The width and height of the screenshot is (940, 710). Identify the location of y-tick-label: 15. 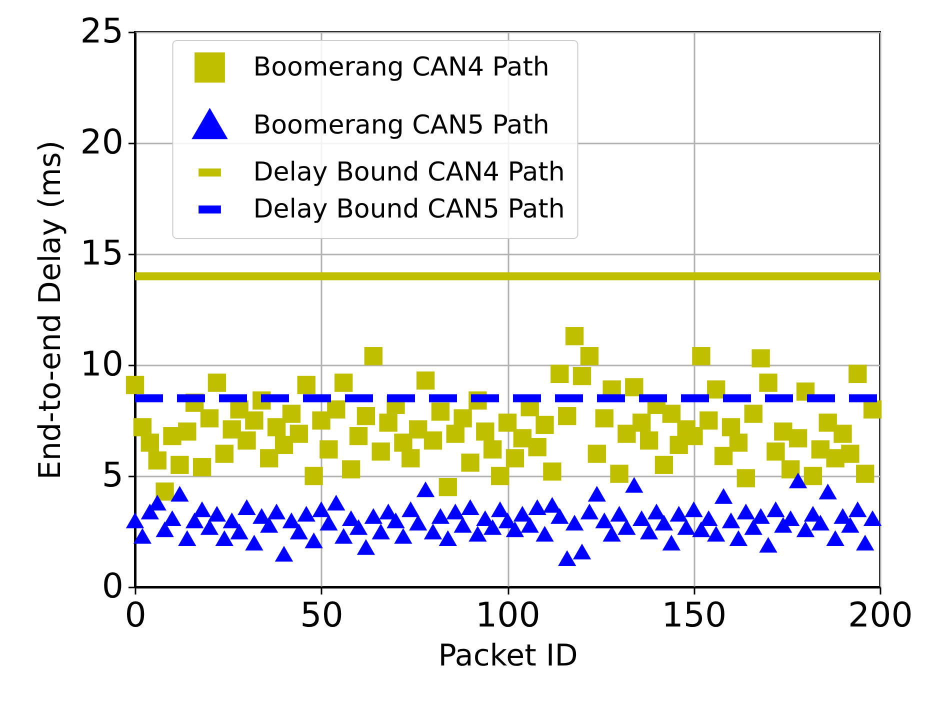
(102, 254).